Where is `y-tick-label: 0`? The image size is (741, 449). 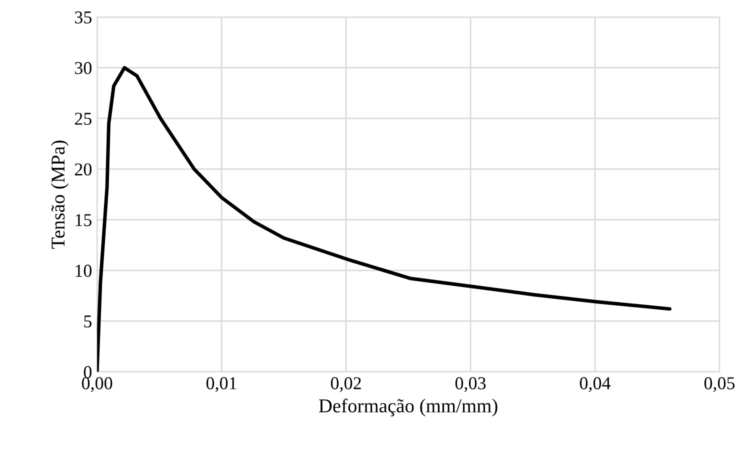 y-tick-label: 0 is located at coordinates (88, 372).